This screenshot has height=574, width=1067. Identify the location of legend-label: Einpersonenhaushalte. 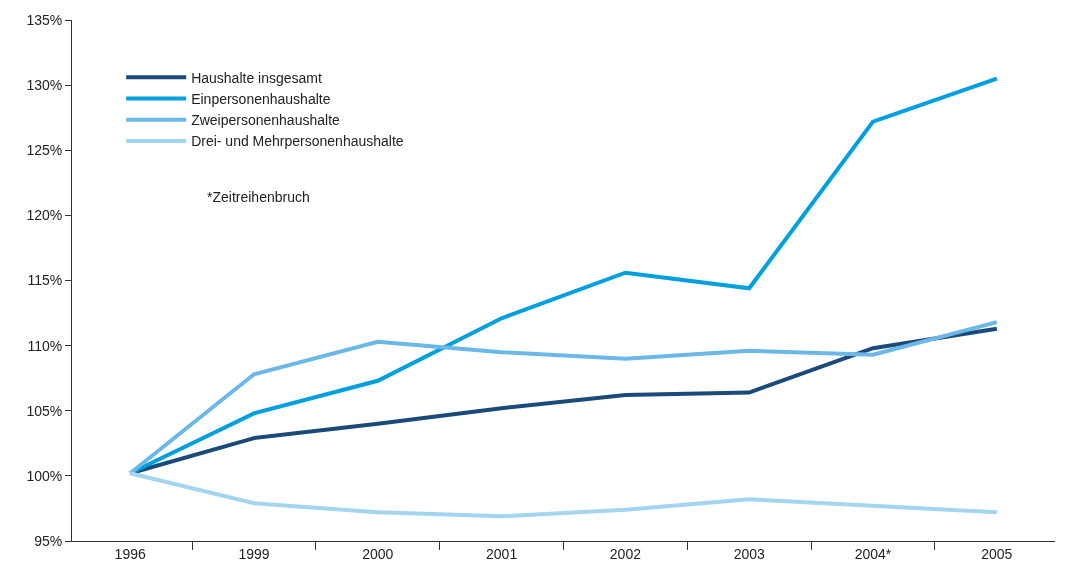
(261, 98).